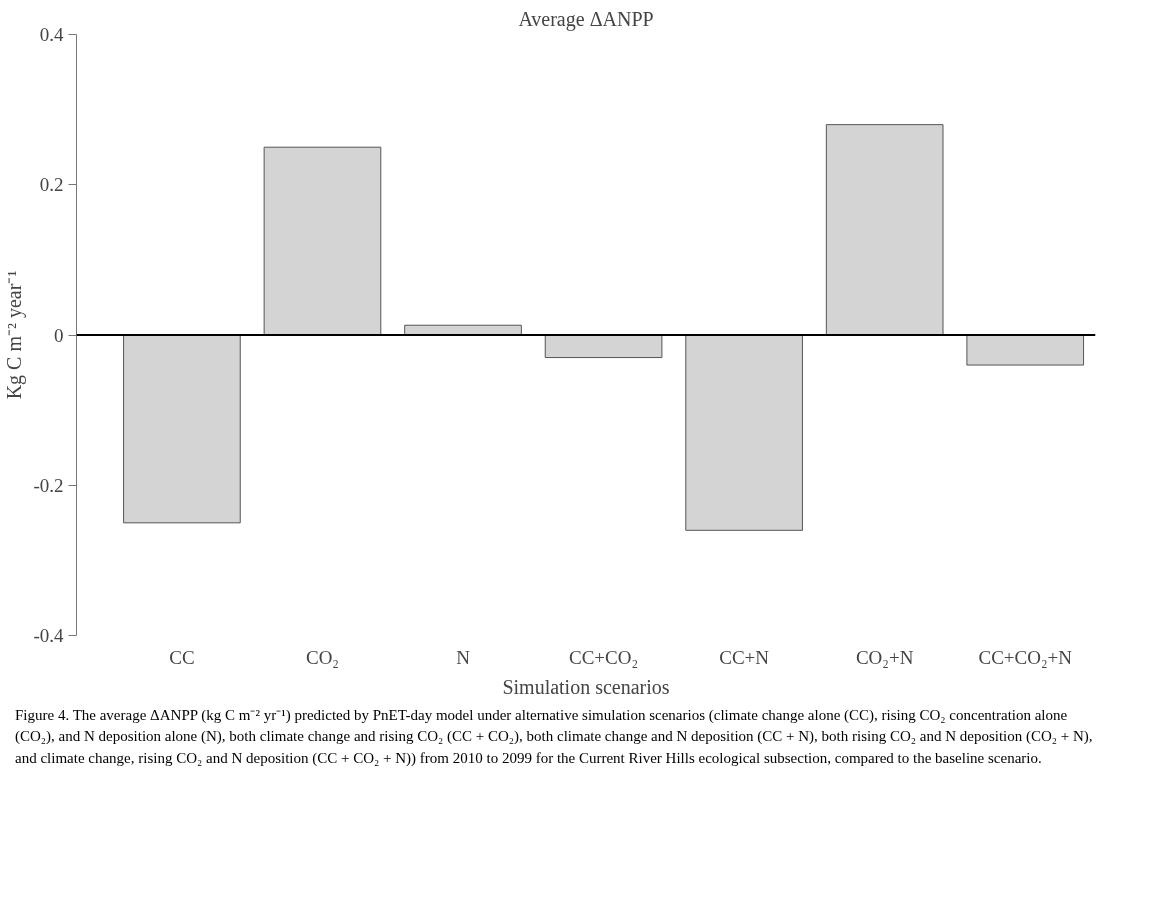  I want to click on caption: Figure 4. The average ΔANPP (kg C m⁻² yr⁻¹) predicted by PnET-day model under alternative simulation scenarios (climate change alone (CC), rising CO₂ concentration alone (CO₂), and N deposition alone (N), both climate change and rising CO₂ (CC + CO₂), both climate change and N deposition (CC + N), both rising CO₂ and N deposition (CO₂ + N), and climate change, rising CO₂ and N deposition (CC + CO₂ + N)) from 2010 to 2099 for the Current River Hills ecological subsection, compared to the baseline scenario., so click(554, 737).